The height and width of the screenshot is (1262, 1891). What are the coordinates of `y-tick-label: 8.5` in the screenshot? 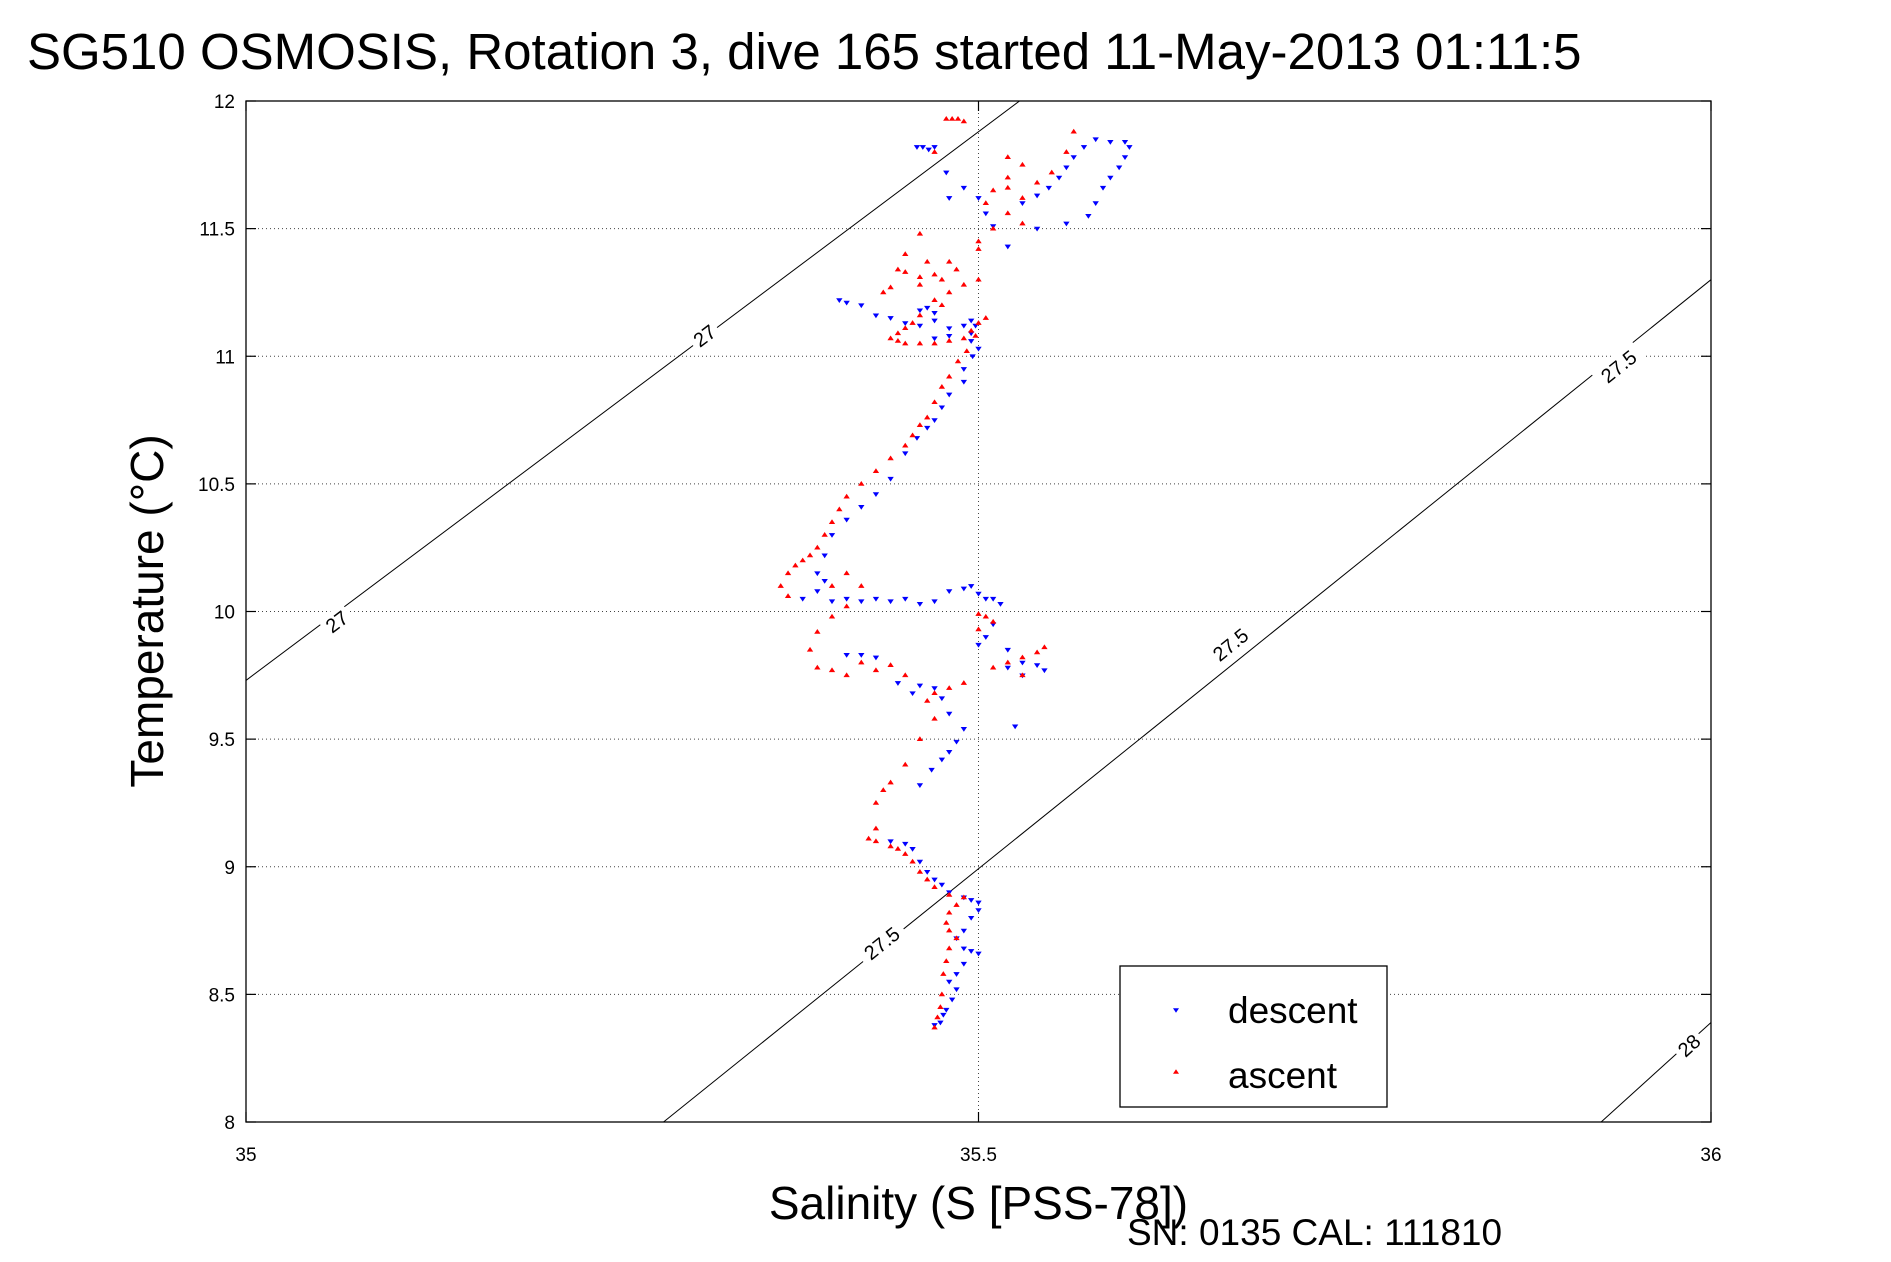 It's located at (222, 995).